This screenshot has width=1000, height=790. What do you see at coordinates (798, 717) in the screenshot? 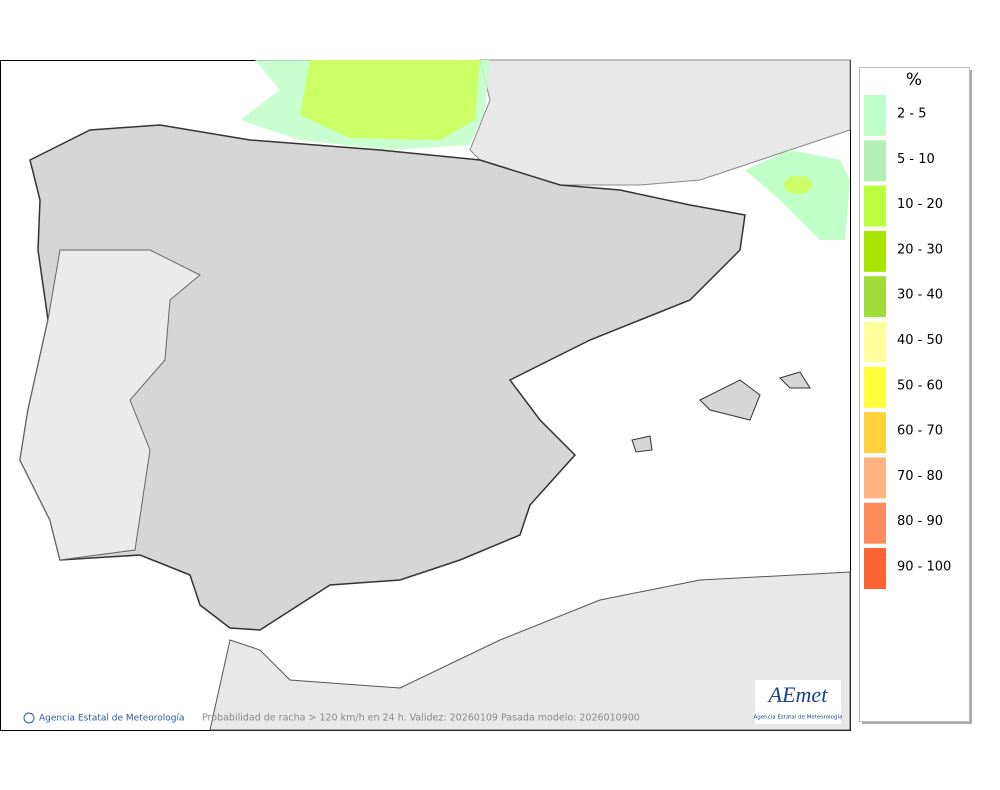
I see `logo-subtitle: Agencia Estatal de Meteorología` at bounding box center [798, 717].